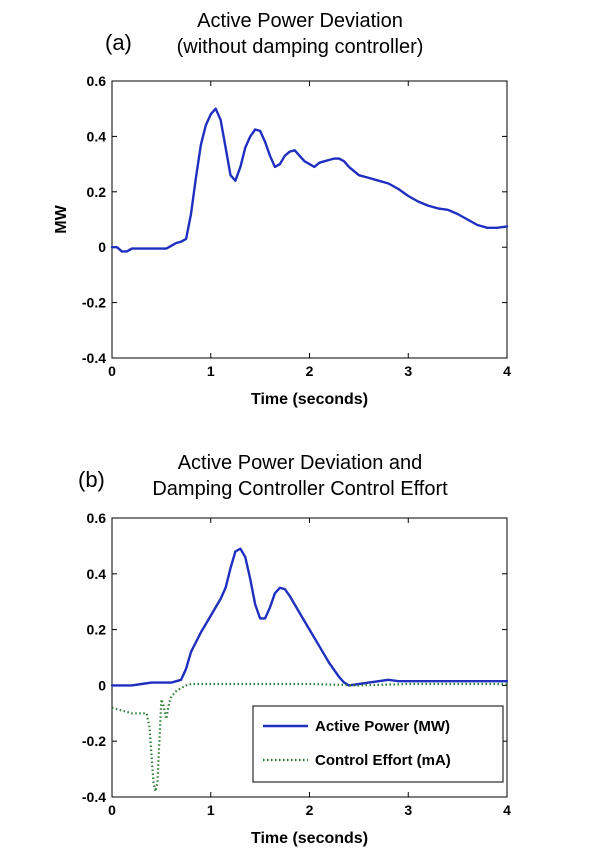 This screenshot has height=865, width=591. Describe the element at coordinates (61, 218) in the screenshot. I see `y-axis-title: MW` at that location.